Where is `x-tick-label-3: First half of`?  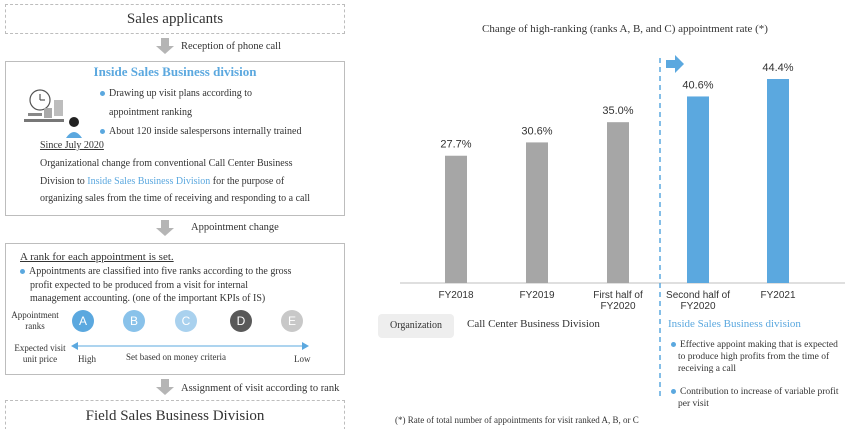 x-tick-label-3: First half of is located at coordinates (618, 295).